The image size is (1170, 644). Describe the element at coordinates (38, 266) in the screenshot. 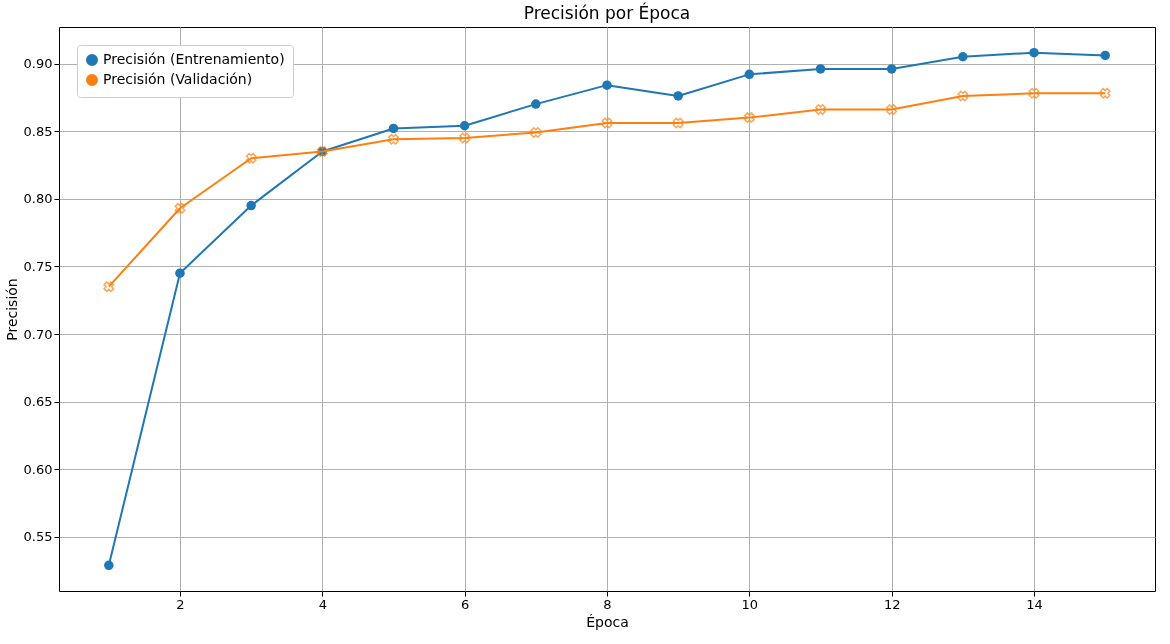

I see `y-tick-label: 0.75` at that location.